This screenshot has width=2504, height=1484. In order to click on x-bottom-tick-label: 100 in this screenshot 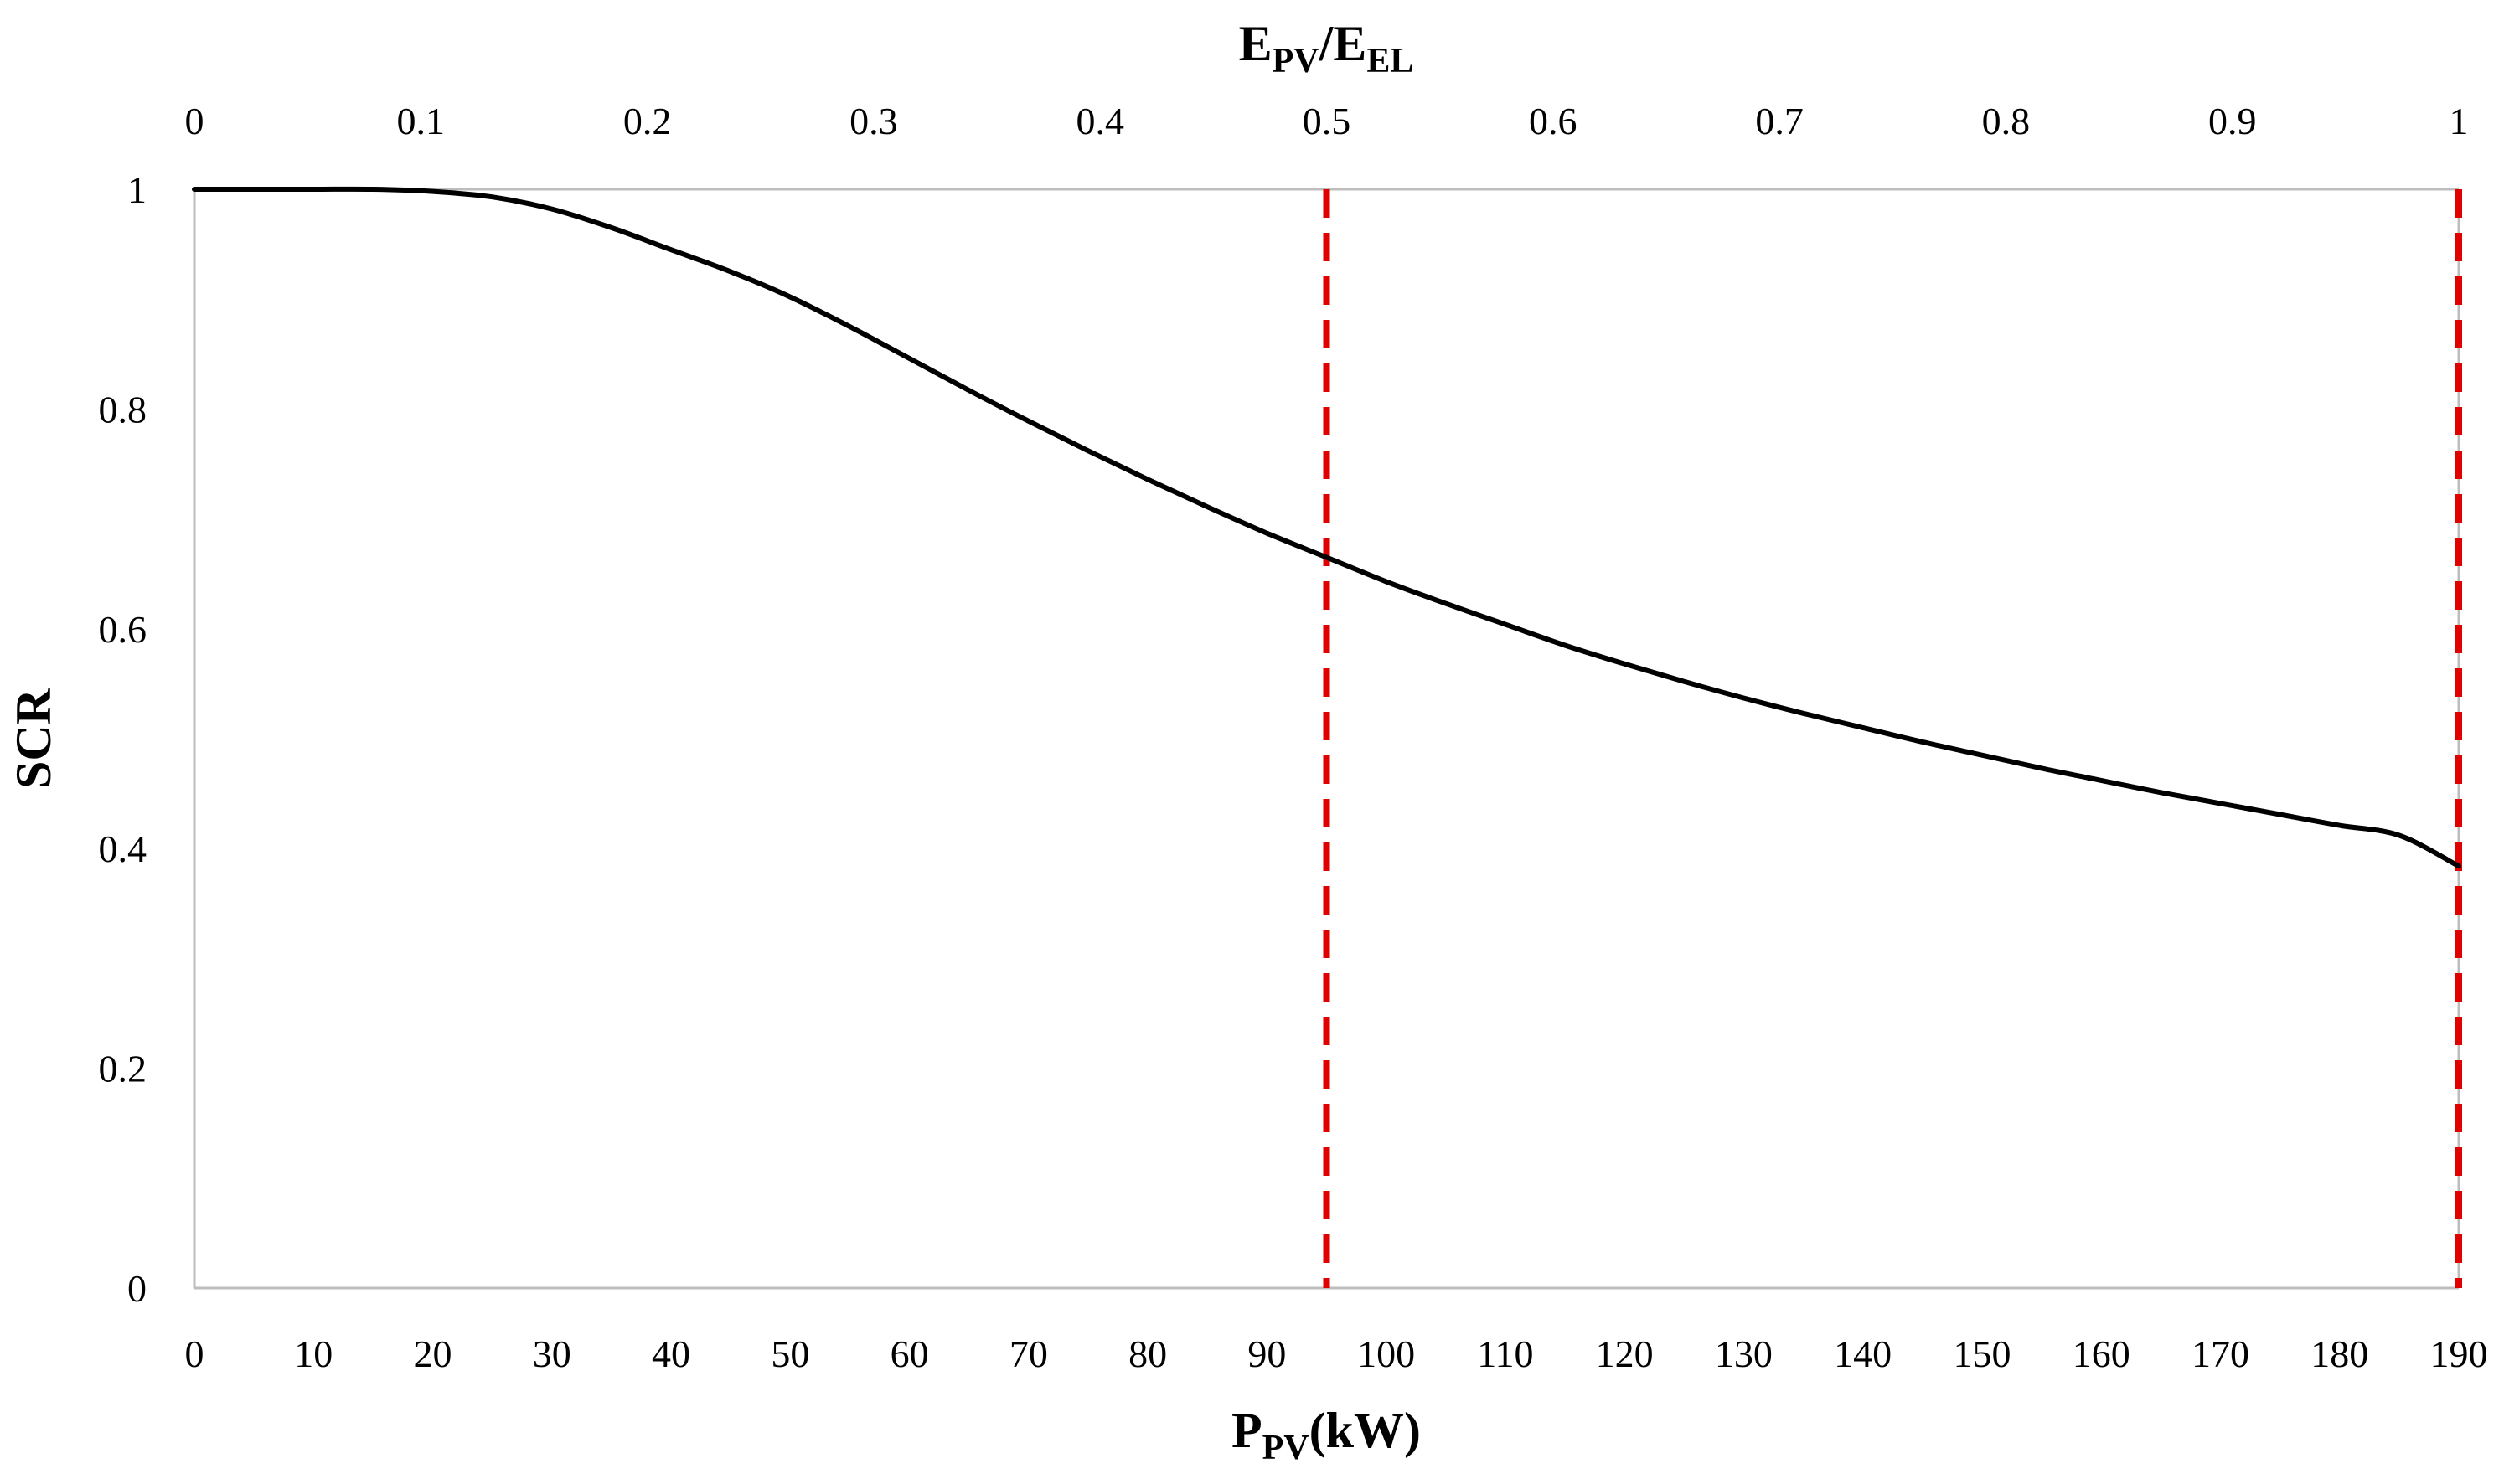, I will do `click(1386, 1353)`.